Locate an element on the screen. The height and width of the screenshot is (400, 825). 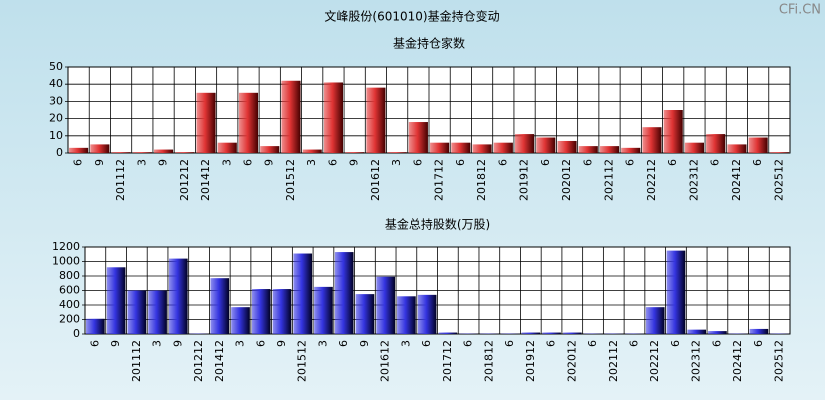
y-tick-label: 30 is located at coordinates (56, 100).